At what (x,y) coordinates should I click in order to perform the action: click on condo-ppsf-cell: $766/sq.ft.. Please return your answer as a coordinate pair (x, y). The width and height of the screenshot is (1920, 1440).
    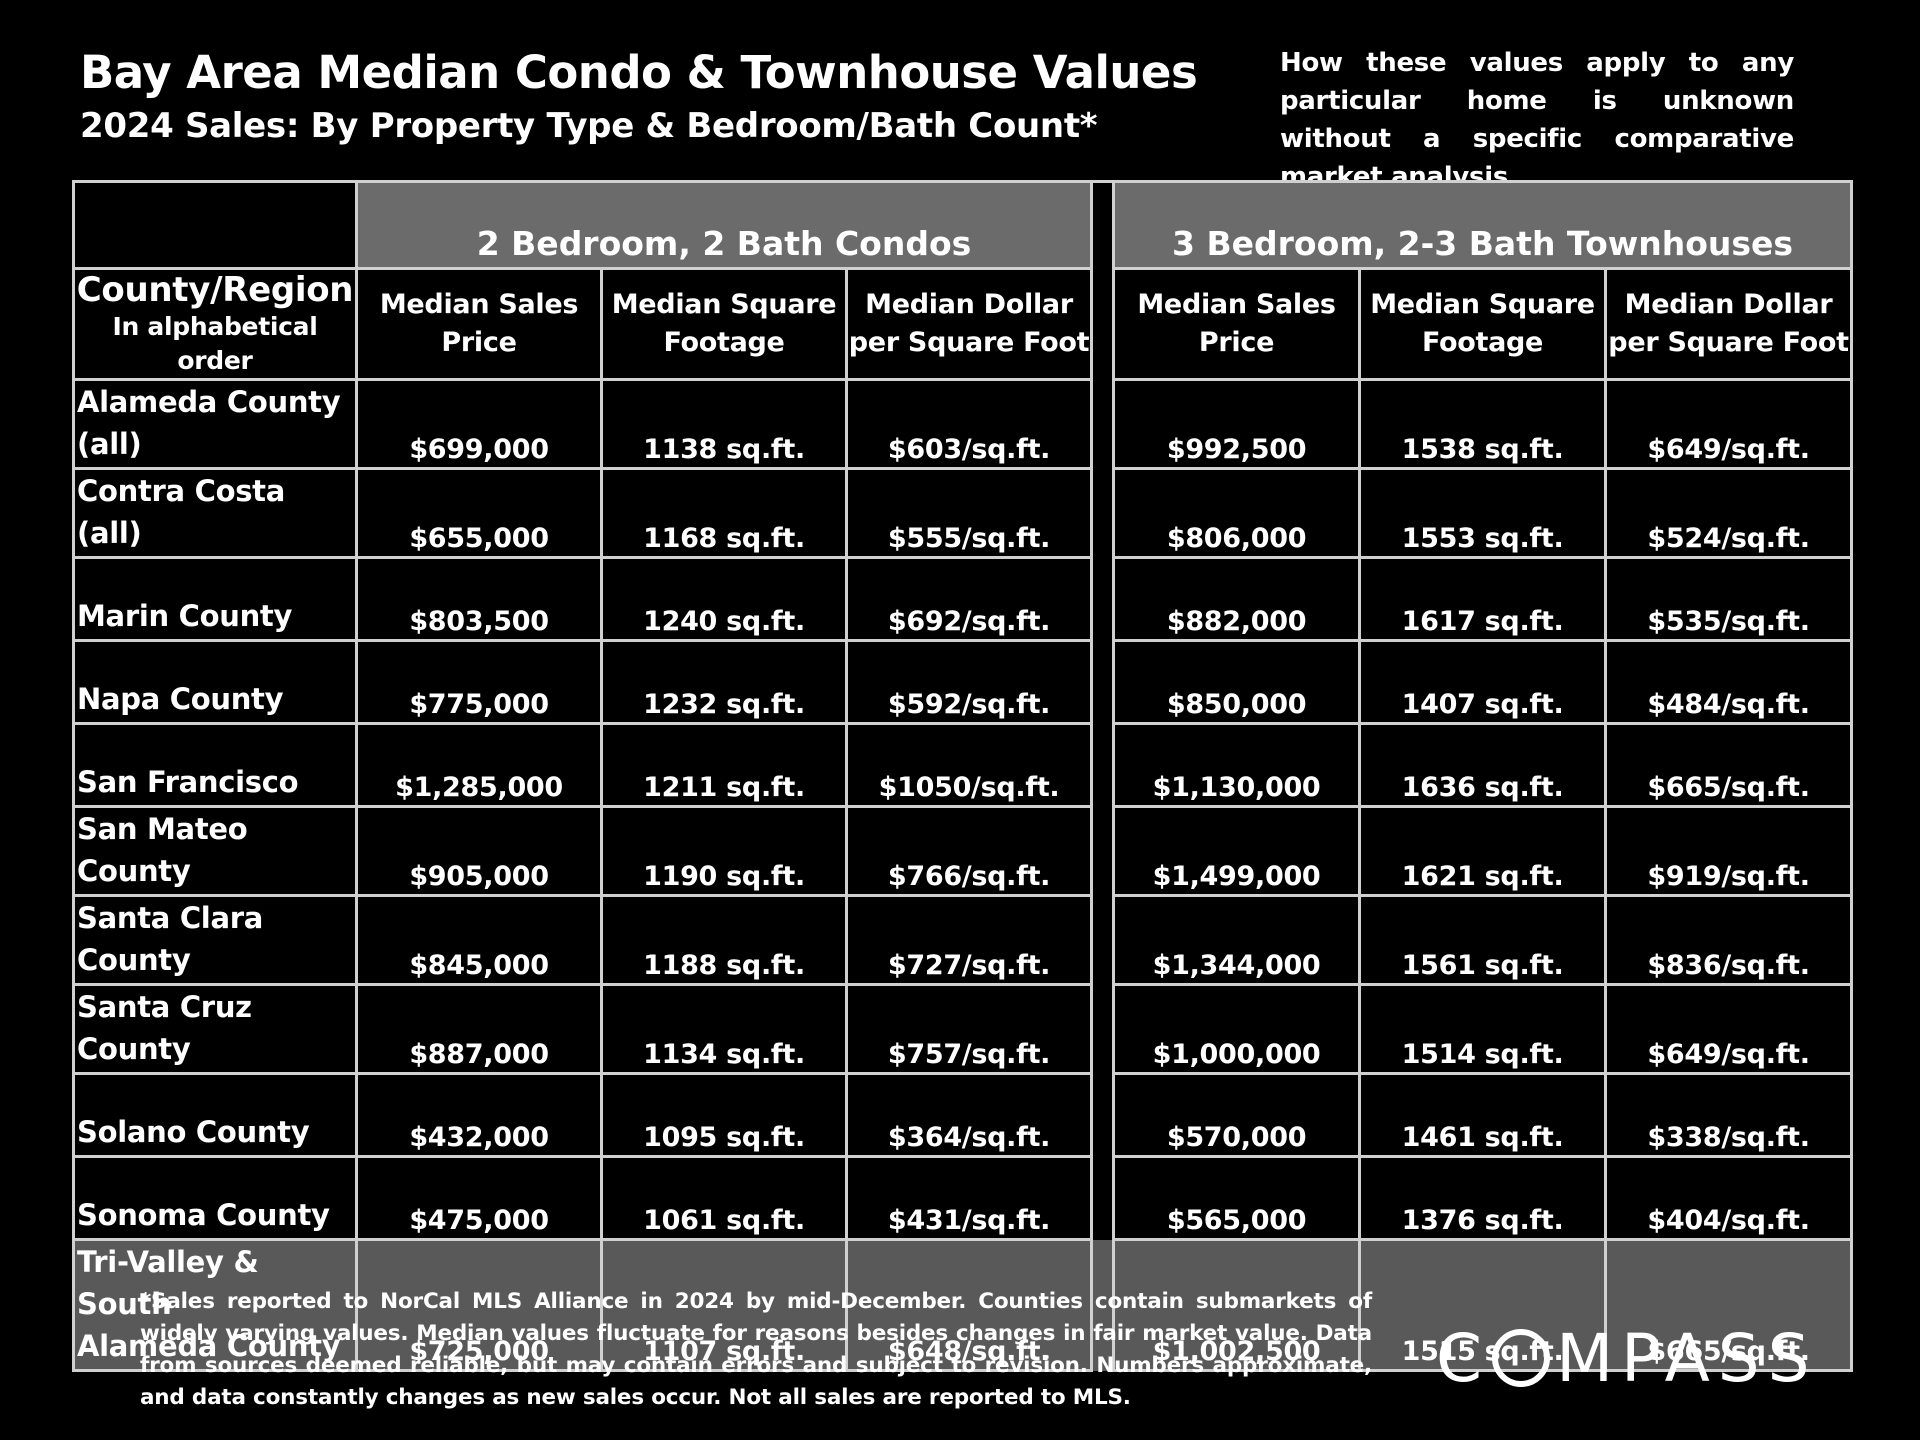
    Looking at the image, I should click on (969, 851).